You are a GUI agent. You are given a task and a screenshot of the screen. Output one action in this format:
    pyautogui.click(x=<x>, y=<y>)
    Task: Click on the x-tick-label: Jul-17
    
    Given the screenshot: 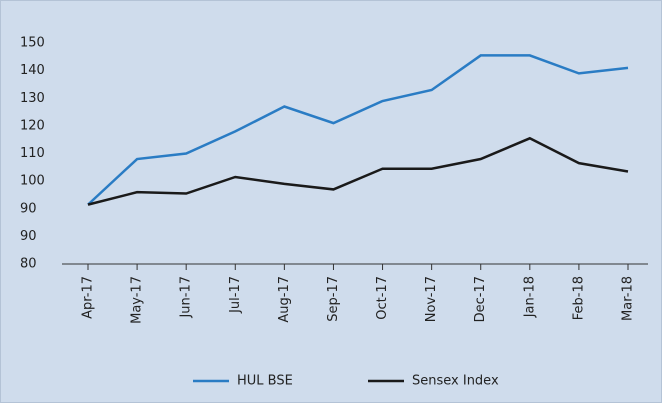 What is the action you would take?
    pyautogui.click(x=235, y=295)
    